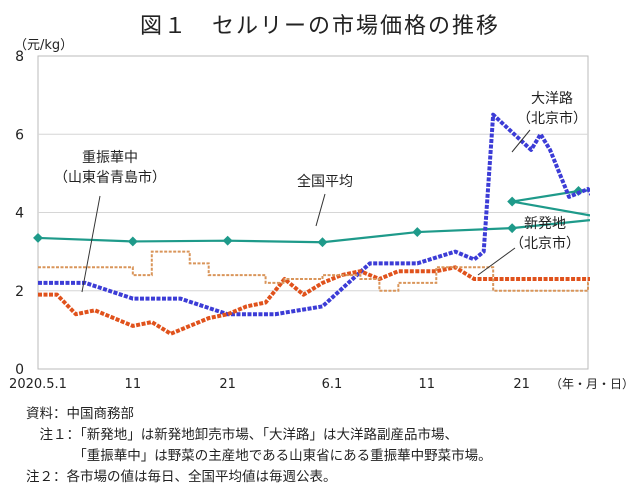 This screenshot has height=504, width=640. What do you see at coordinates (110, 177) in the screenshot?
I see `zhongzhen-huazhong-label: （山東省青島市）` at bounding box center [110, 177].